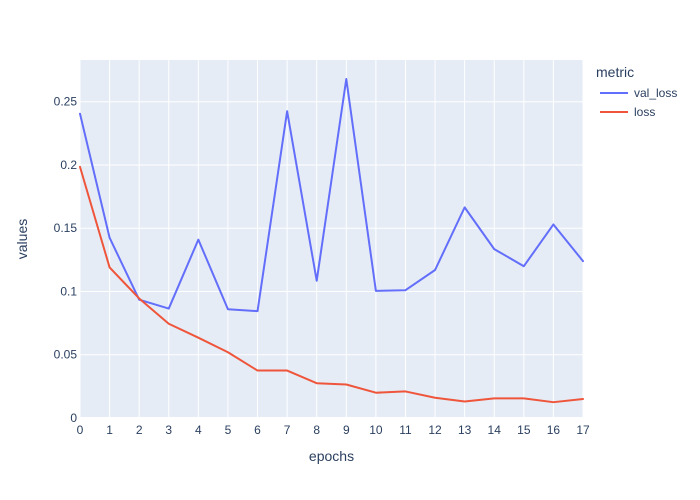 The height and width of the screenshot is (500, 700). I want to click on x-tick-label: 2, so click(139, 430).